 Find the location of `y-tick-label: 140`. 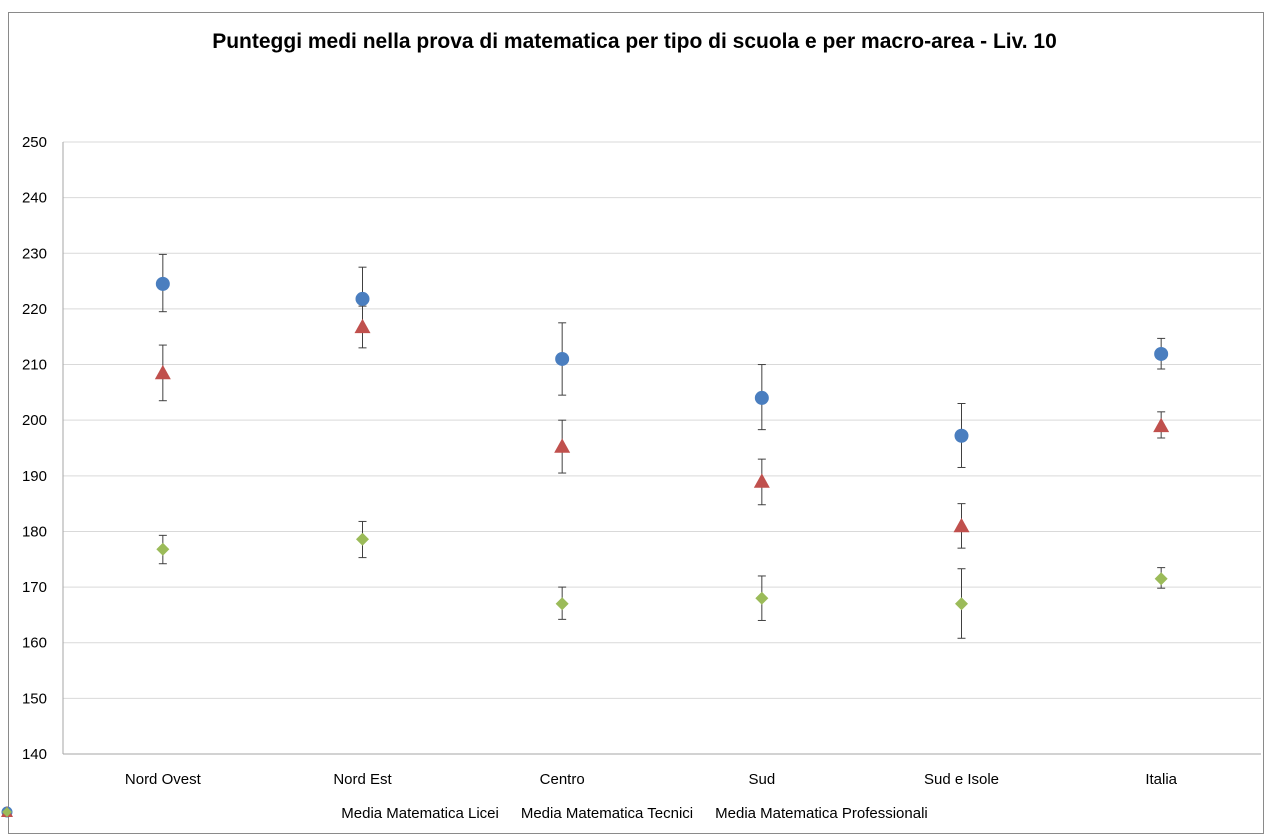

y-tick-label: 140 is located at coordinates (34, 754).